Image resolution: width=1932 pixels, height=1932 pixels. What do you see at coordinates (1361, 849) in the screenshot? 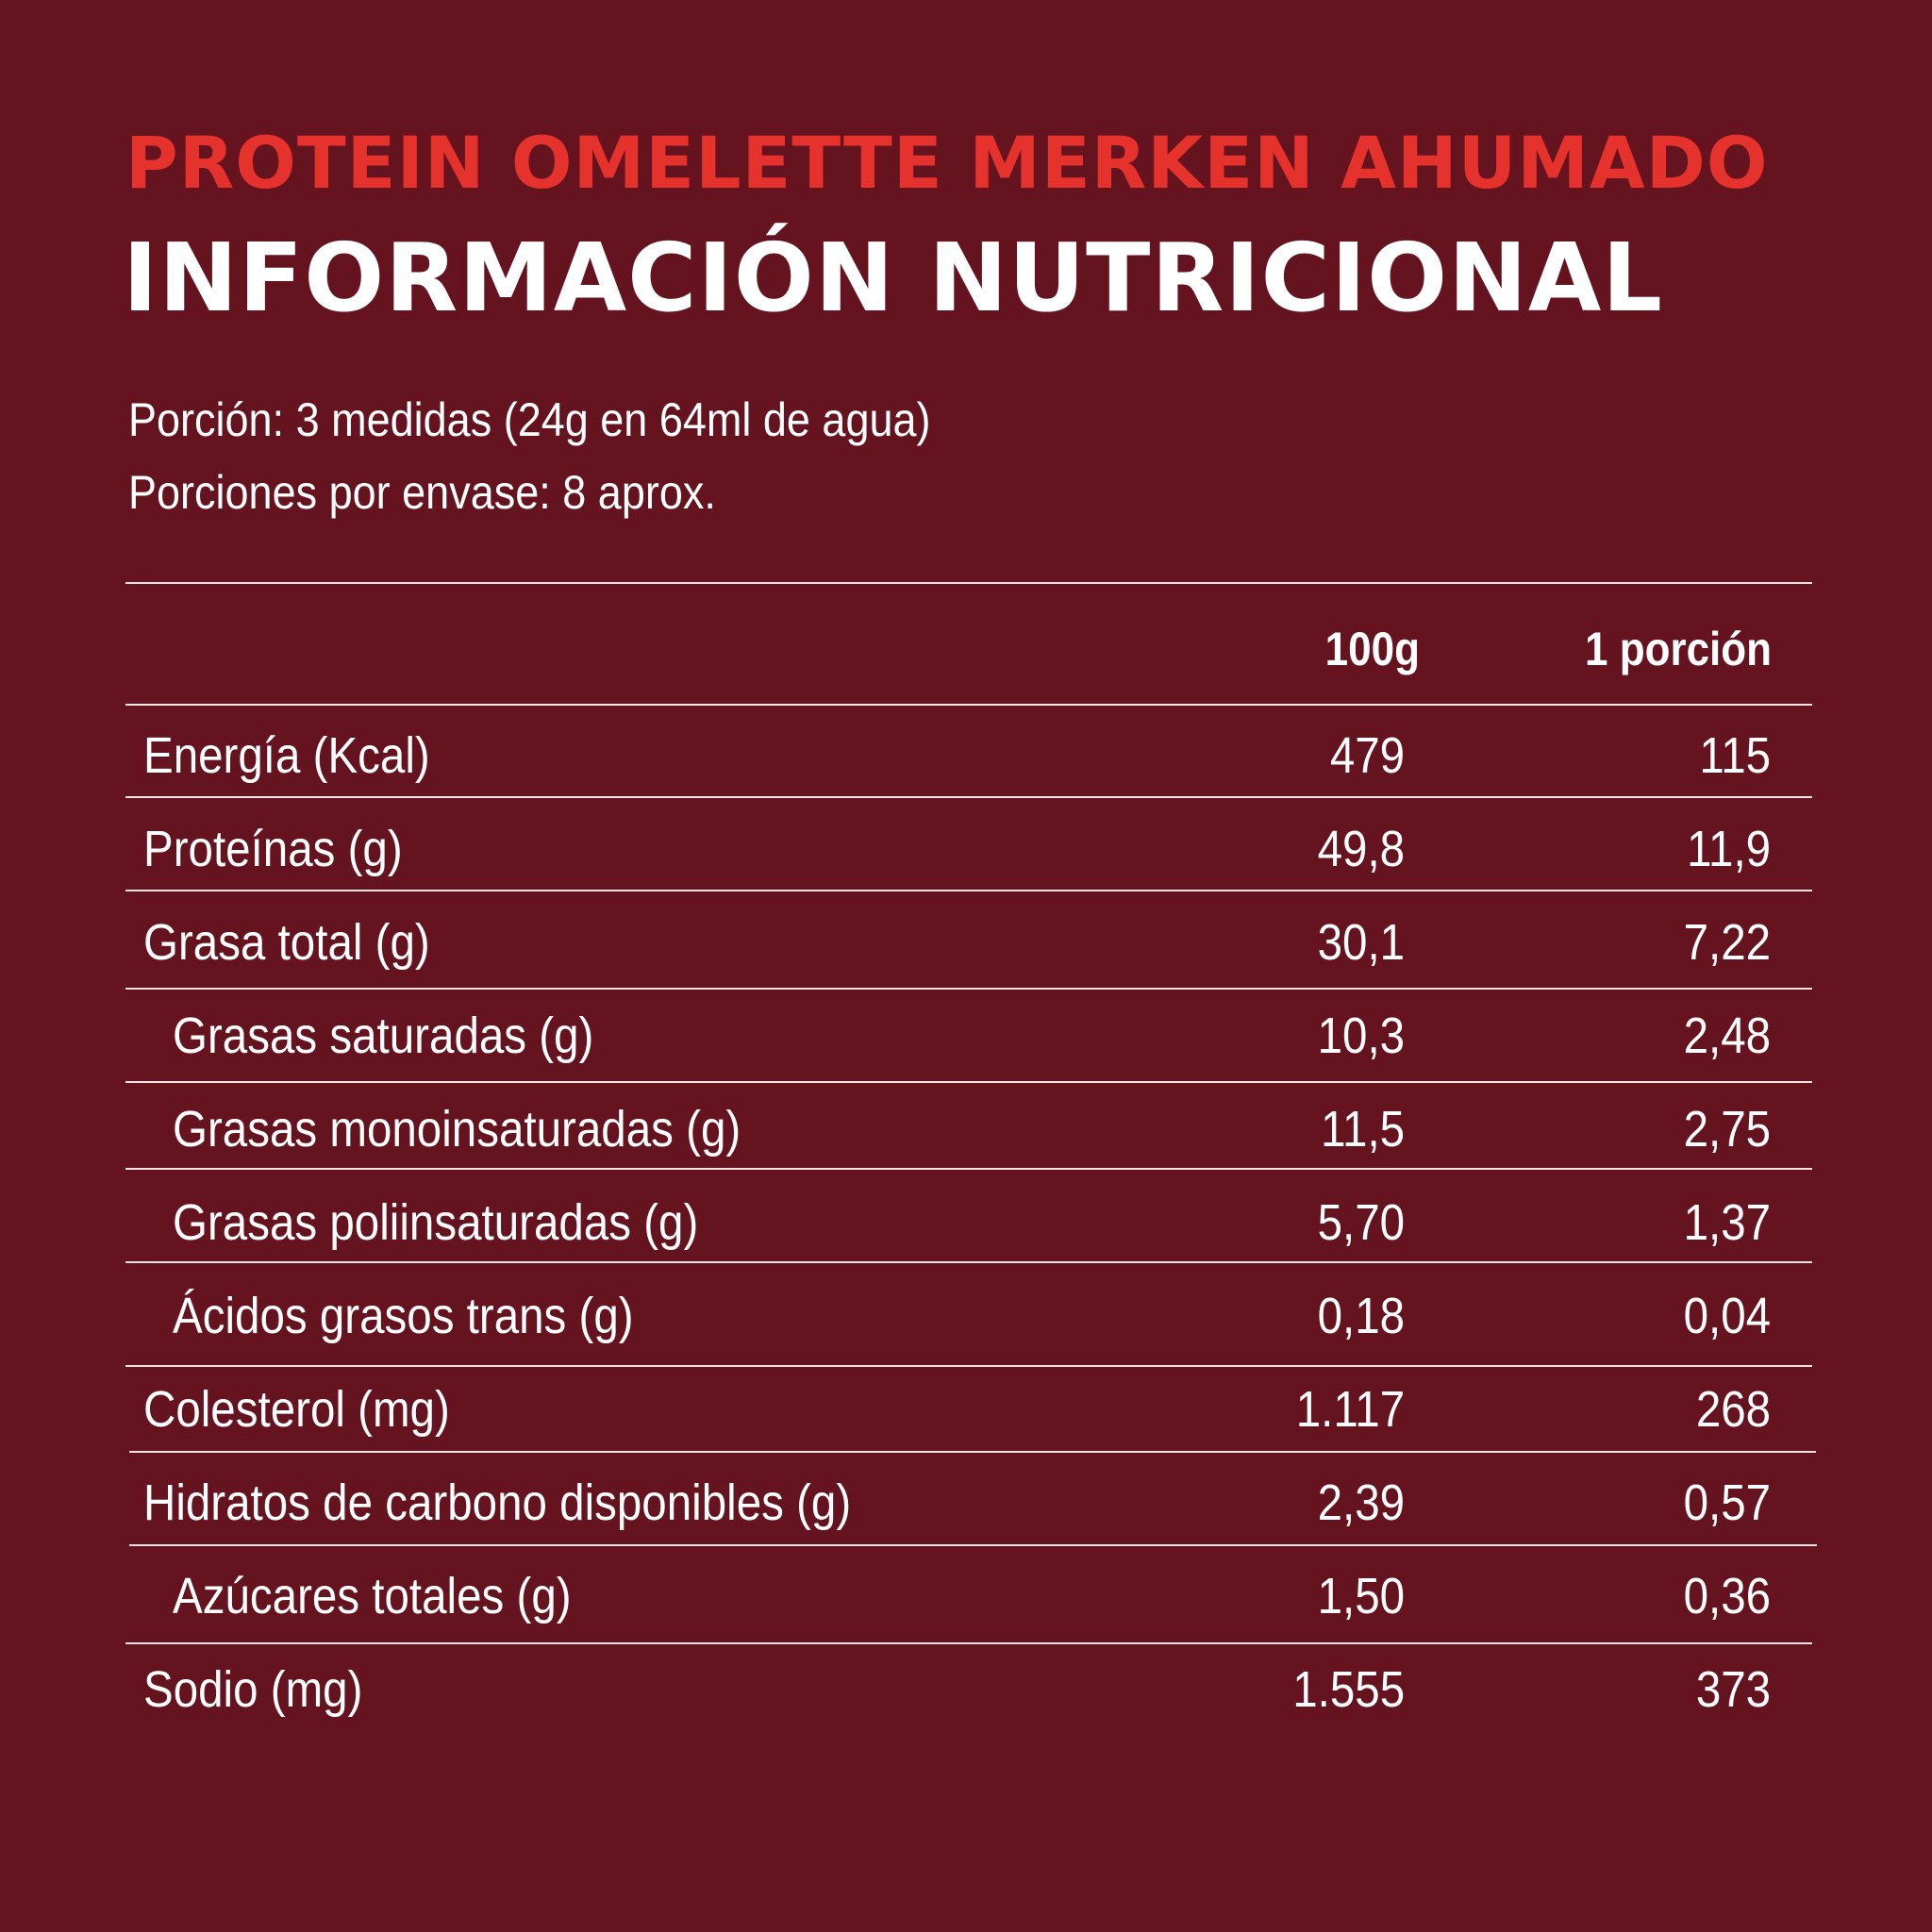
I see `value-100g: 49,8` at bounding box center [1361, 849].